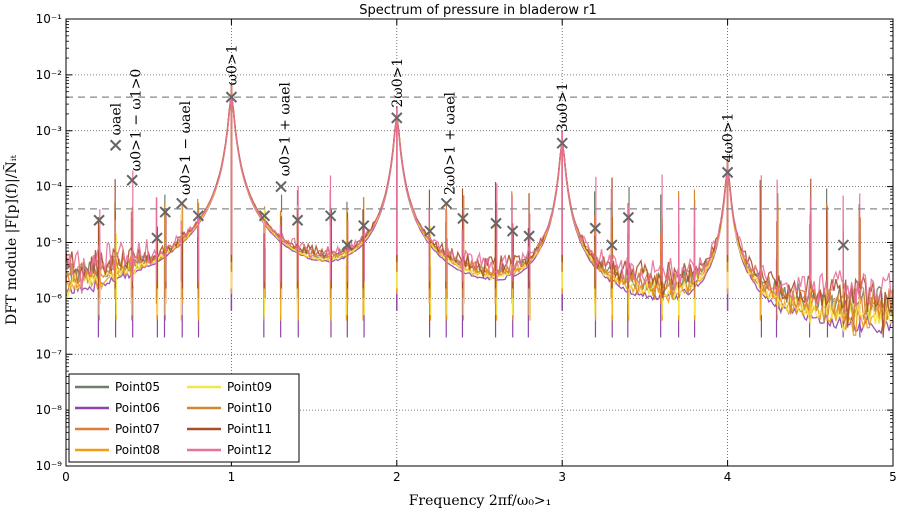 This screenshot has width=899, height=513. I want to click on x-tick-label: 3, so click(562, 477).